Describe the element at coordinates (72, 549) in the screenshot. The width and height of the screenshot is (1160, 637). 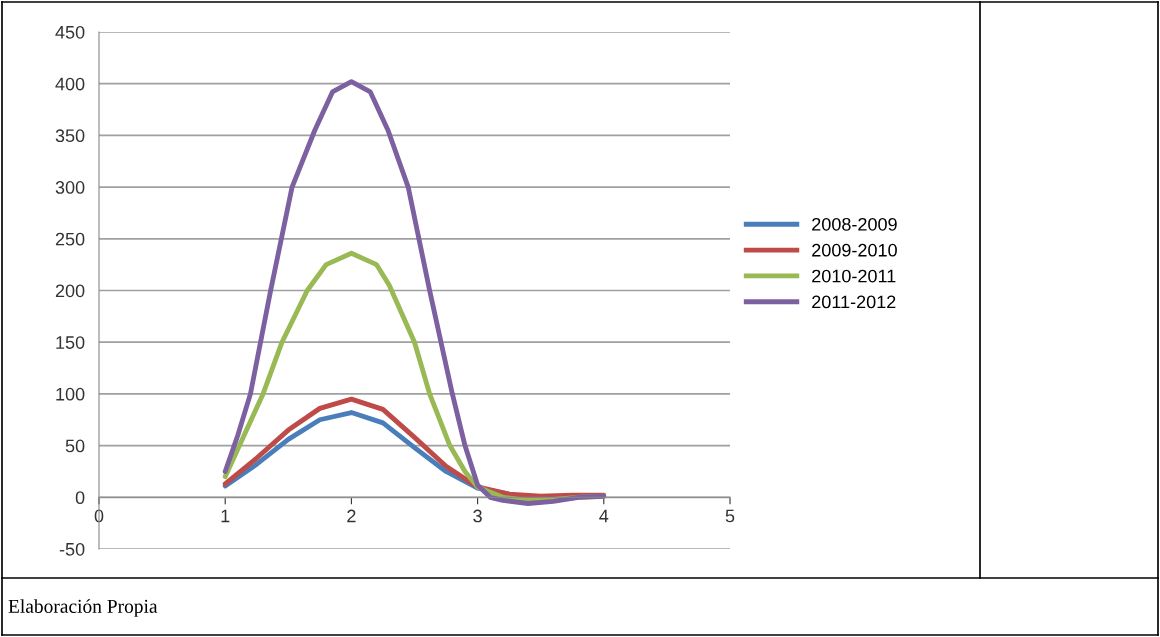
I see `y-tick-label: -50` at that location.